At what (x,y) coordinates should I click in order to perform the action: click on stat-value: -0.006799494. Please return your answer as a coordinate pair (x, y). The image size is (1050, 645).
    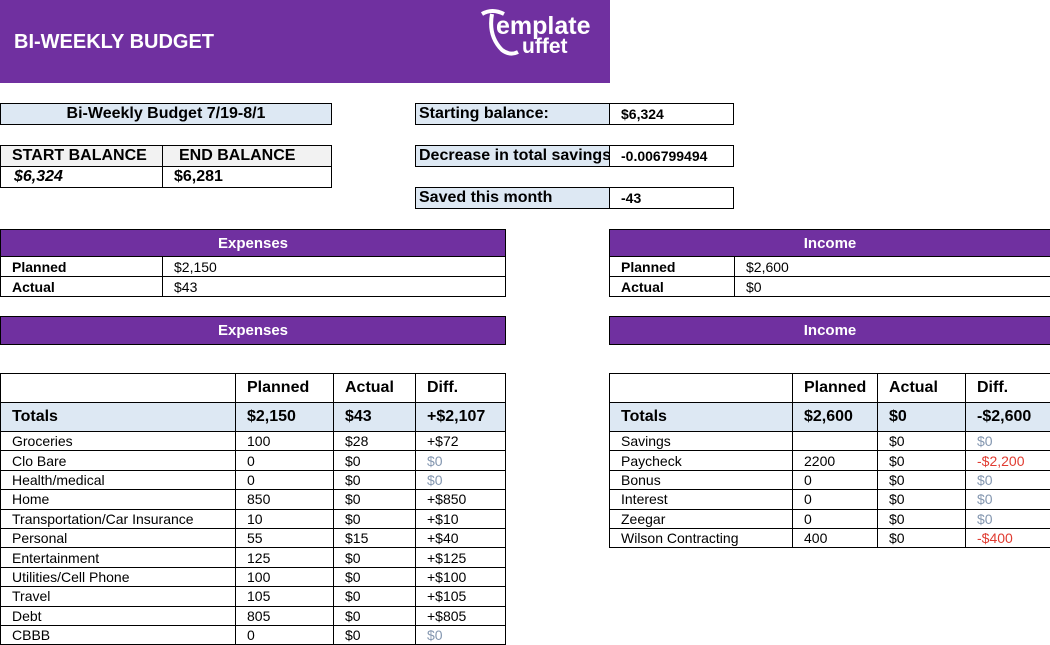
    Looking at the image, I should click on (671, 156).